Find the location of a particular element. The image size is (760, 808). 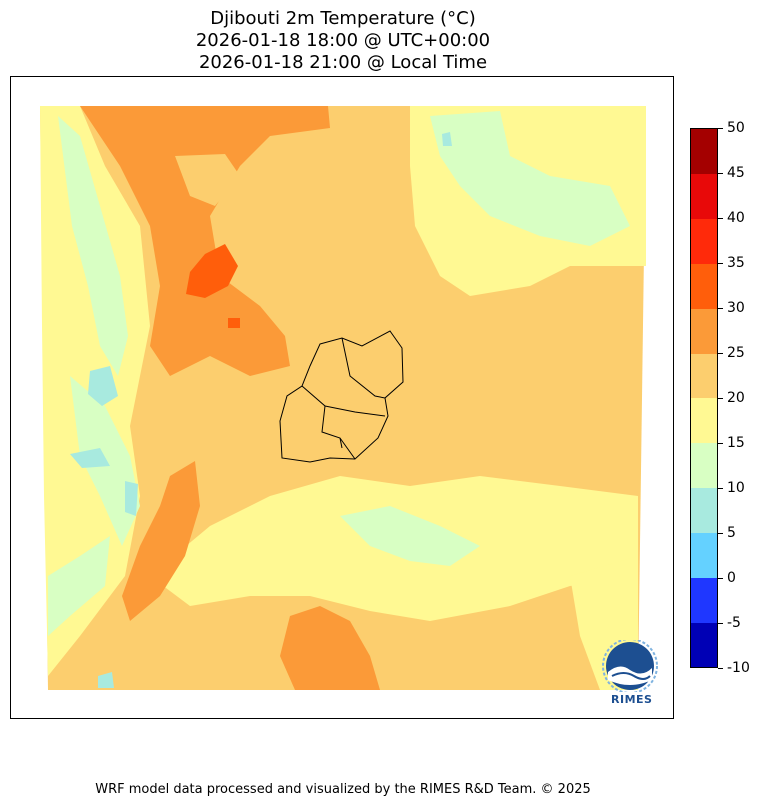

title-line-2: 2026-01-18 18:00 @ UTC+00:00 is located at coordinates (343, 40).